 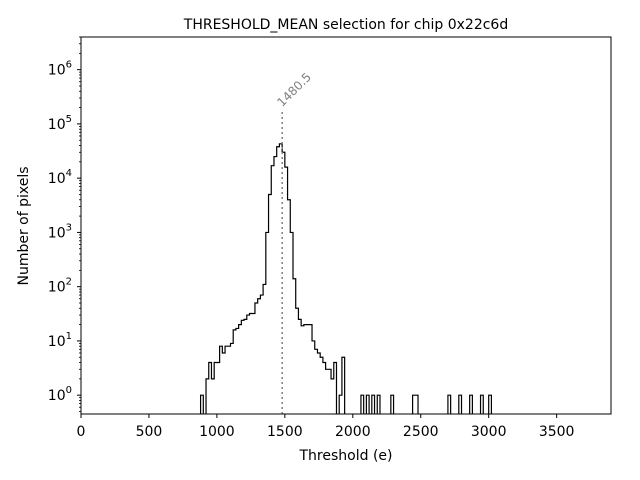 I want to click on x-axis-title: Threshold (e), so click(x=346, y=456).